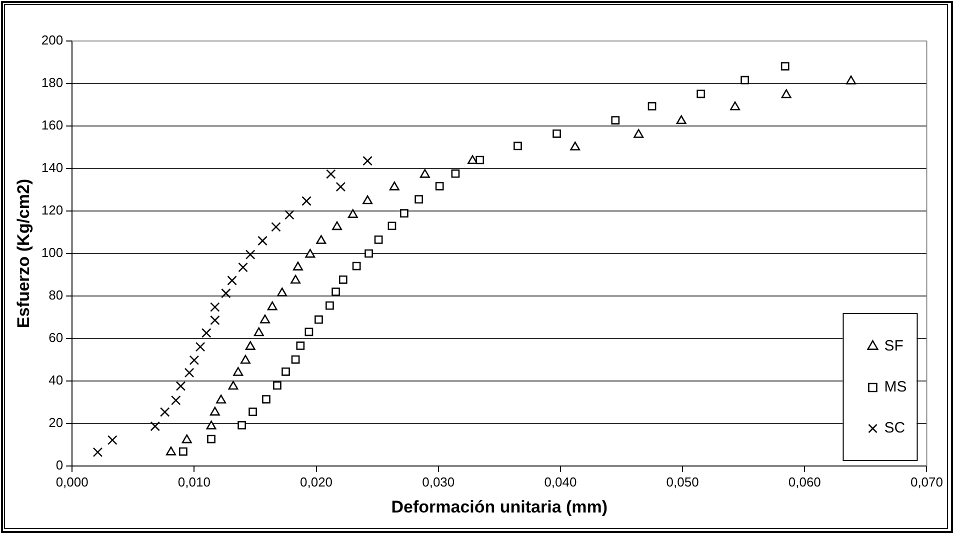 The height and width of the screenshot is (535, 956). Describe the element at coordinates (56, 422) in the screenshot. I see `y-tick-label: 20` at that location.